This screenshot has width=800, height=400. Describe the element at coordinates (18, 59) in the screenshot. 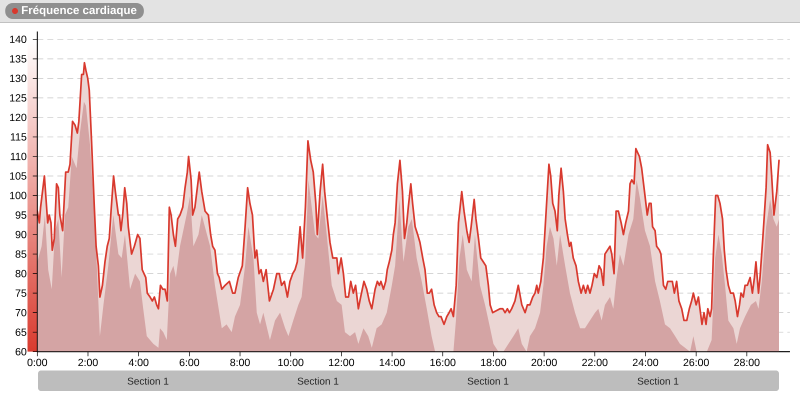

I see `y-tick-label: 135` at that location.